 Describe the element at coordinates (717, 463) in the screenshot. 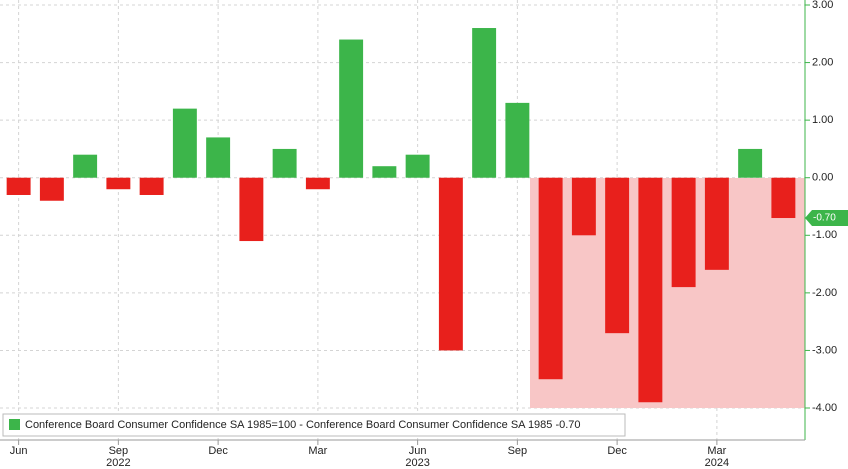

I see `x-year-label: 2024` at that location.